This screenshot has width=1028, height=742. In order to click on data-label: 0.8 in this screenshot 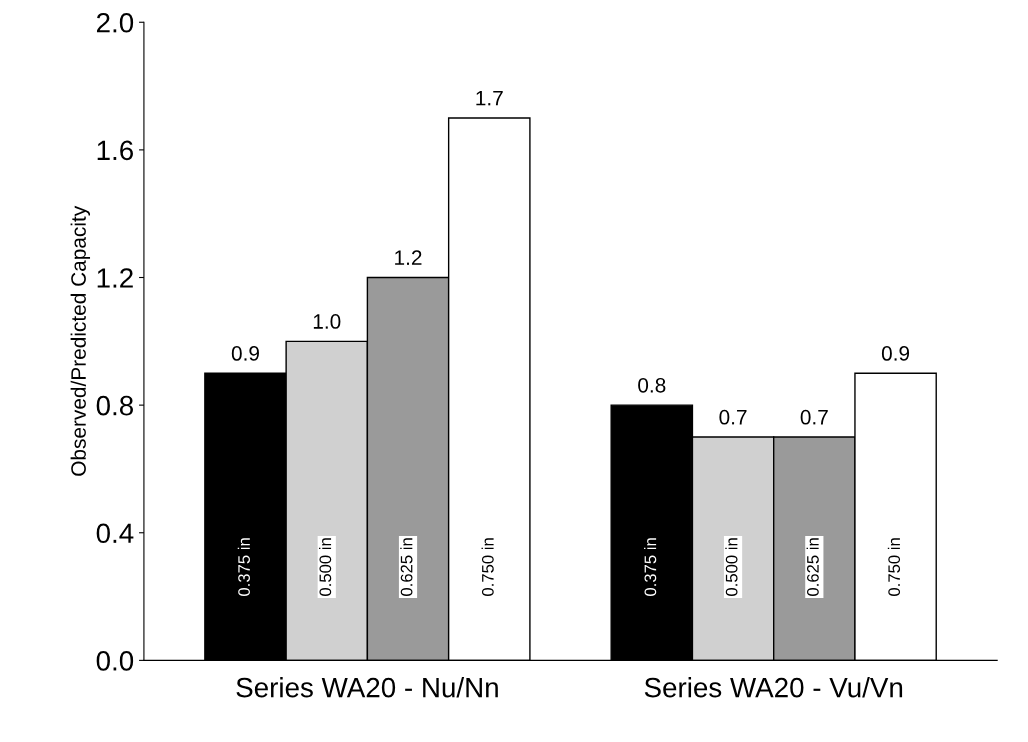, I will do `click(652, 385)`.